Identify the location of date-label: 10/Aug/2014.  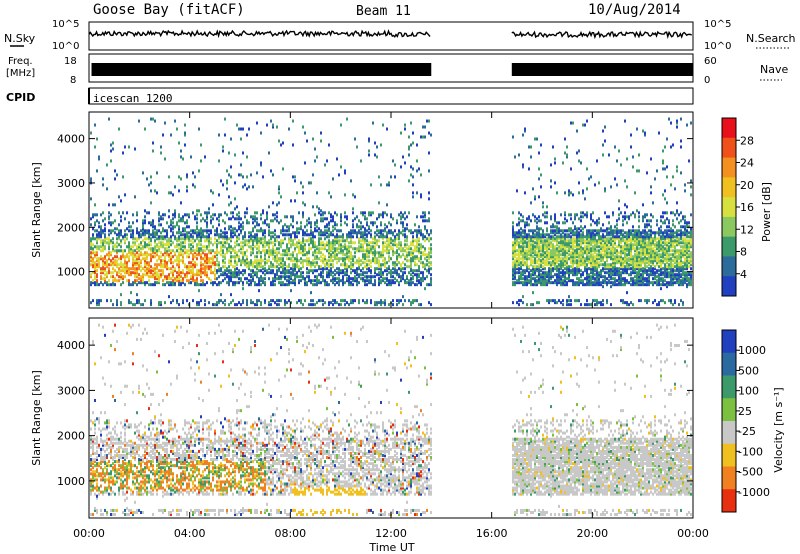
(634, 10).